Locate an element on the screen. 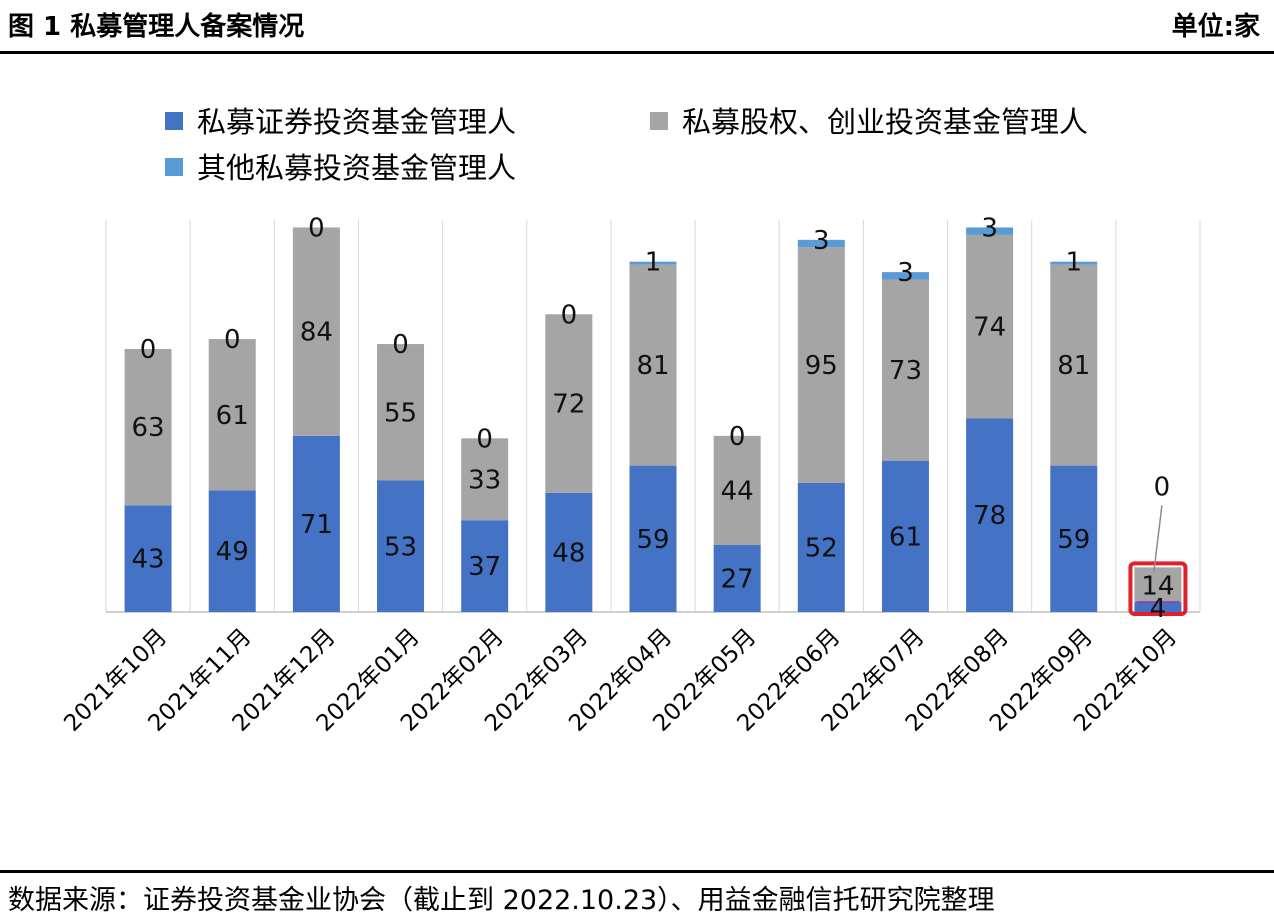 Image resolution: width=1274 pixels, height=924 pixels. data-label: 63 is located at coordinates (148, 428).